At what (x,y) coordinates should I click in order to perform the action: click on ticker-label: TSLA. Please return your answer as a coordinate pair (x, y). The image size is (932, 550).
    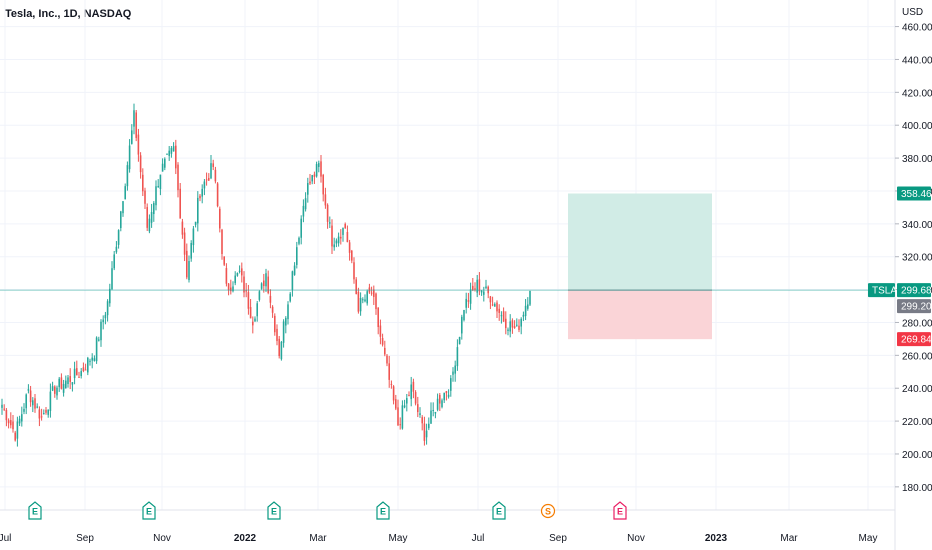
    Looking at the image, I should click on (884, 291).